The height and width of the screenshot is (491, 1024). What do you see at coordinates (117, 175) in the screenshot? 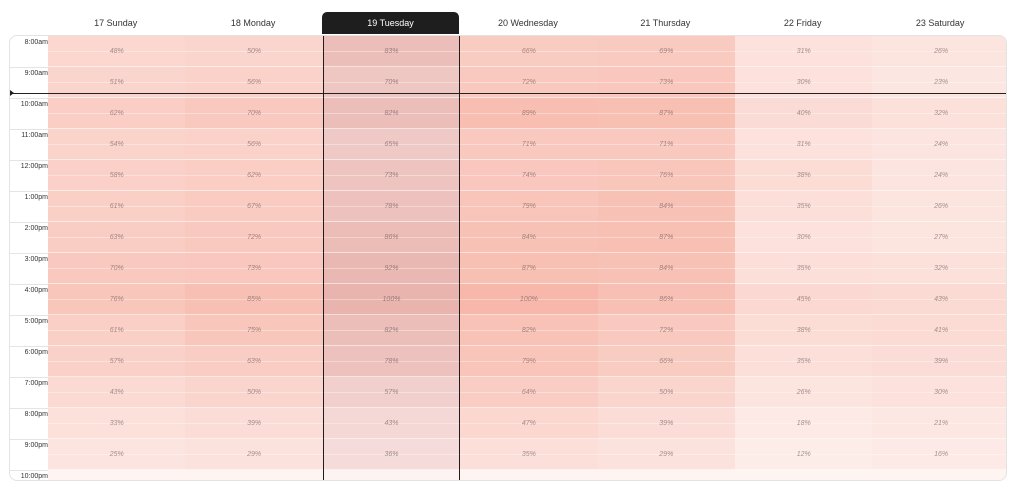
I see `heatmap-cell: 58%` at bounding box center [117, 175].